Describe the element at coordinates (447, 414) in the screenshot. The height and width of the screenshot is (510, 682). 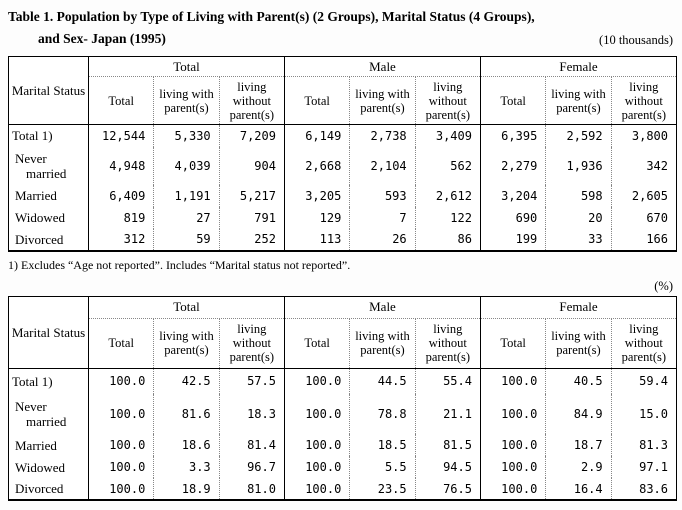
I see `value-cell: 21.1` at that location.